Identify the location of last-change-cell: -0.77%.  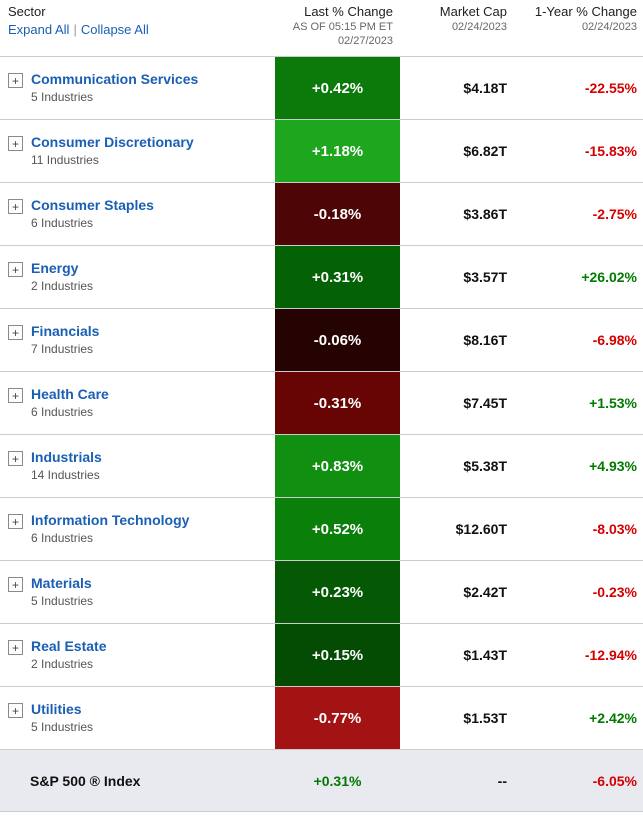
(337, 718).